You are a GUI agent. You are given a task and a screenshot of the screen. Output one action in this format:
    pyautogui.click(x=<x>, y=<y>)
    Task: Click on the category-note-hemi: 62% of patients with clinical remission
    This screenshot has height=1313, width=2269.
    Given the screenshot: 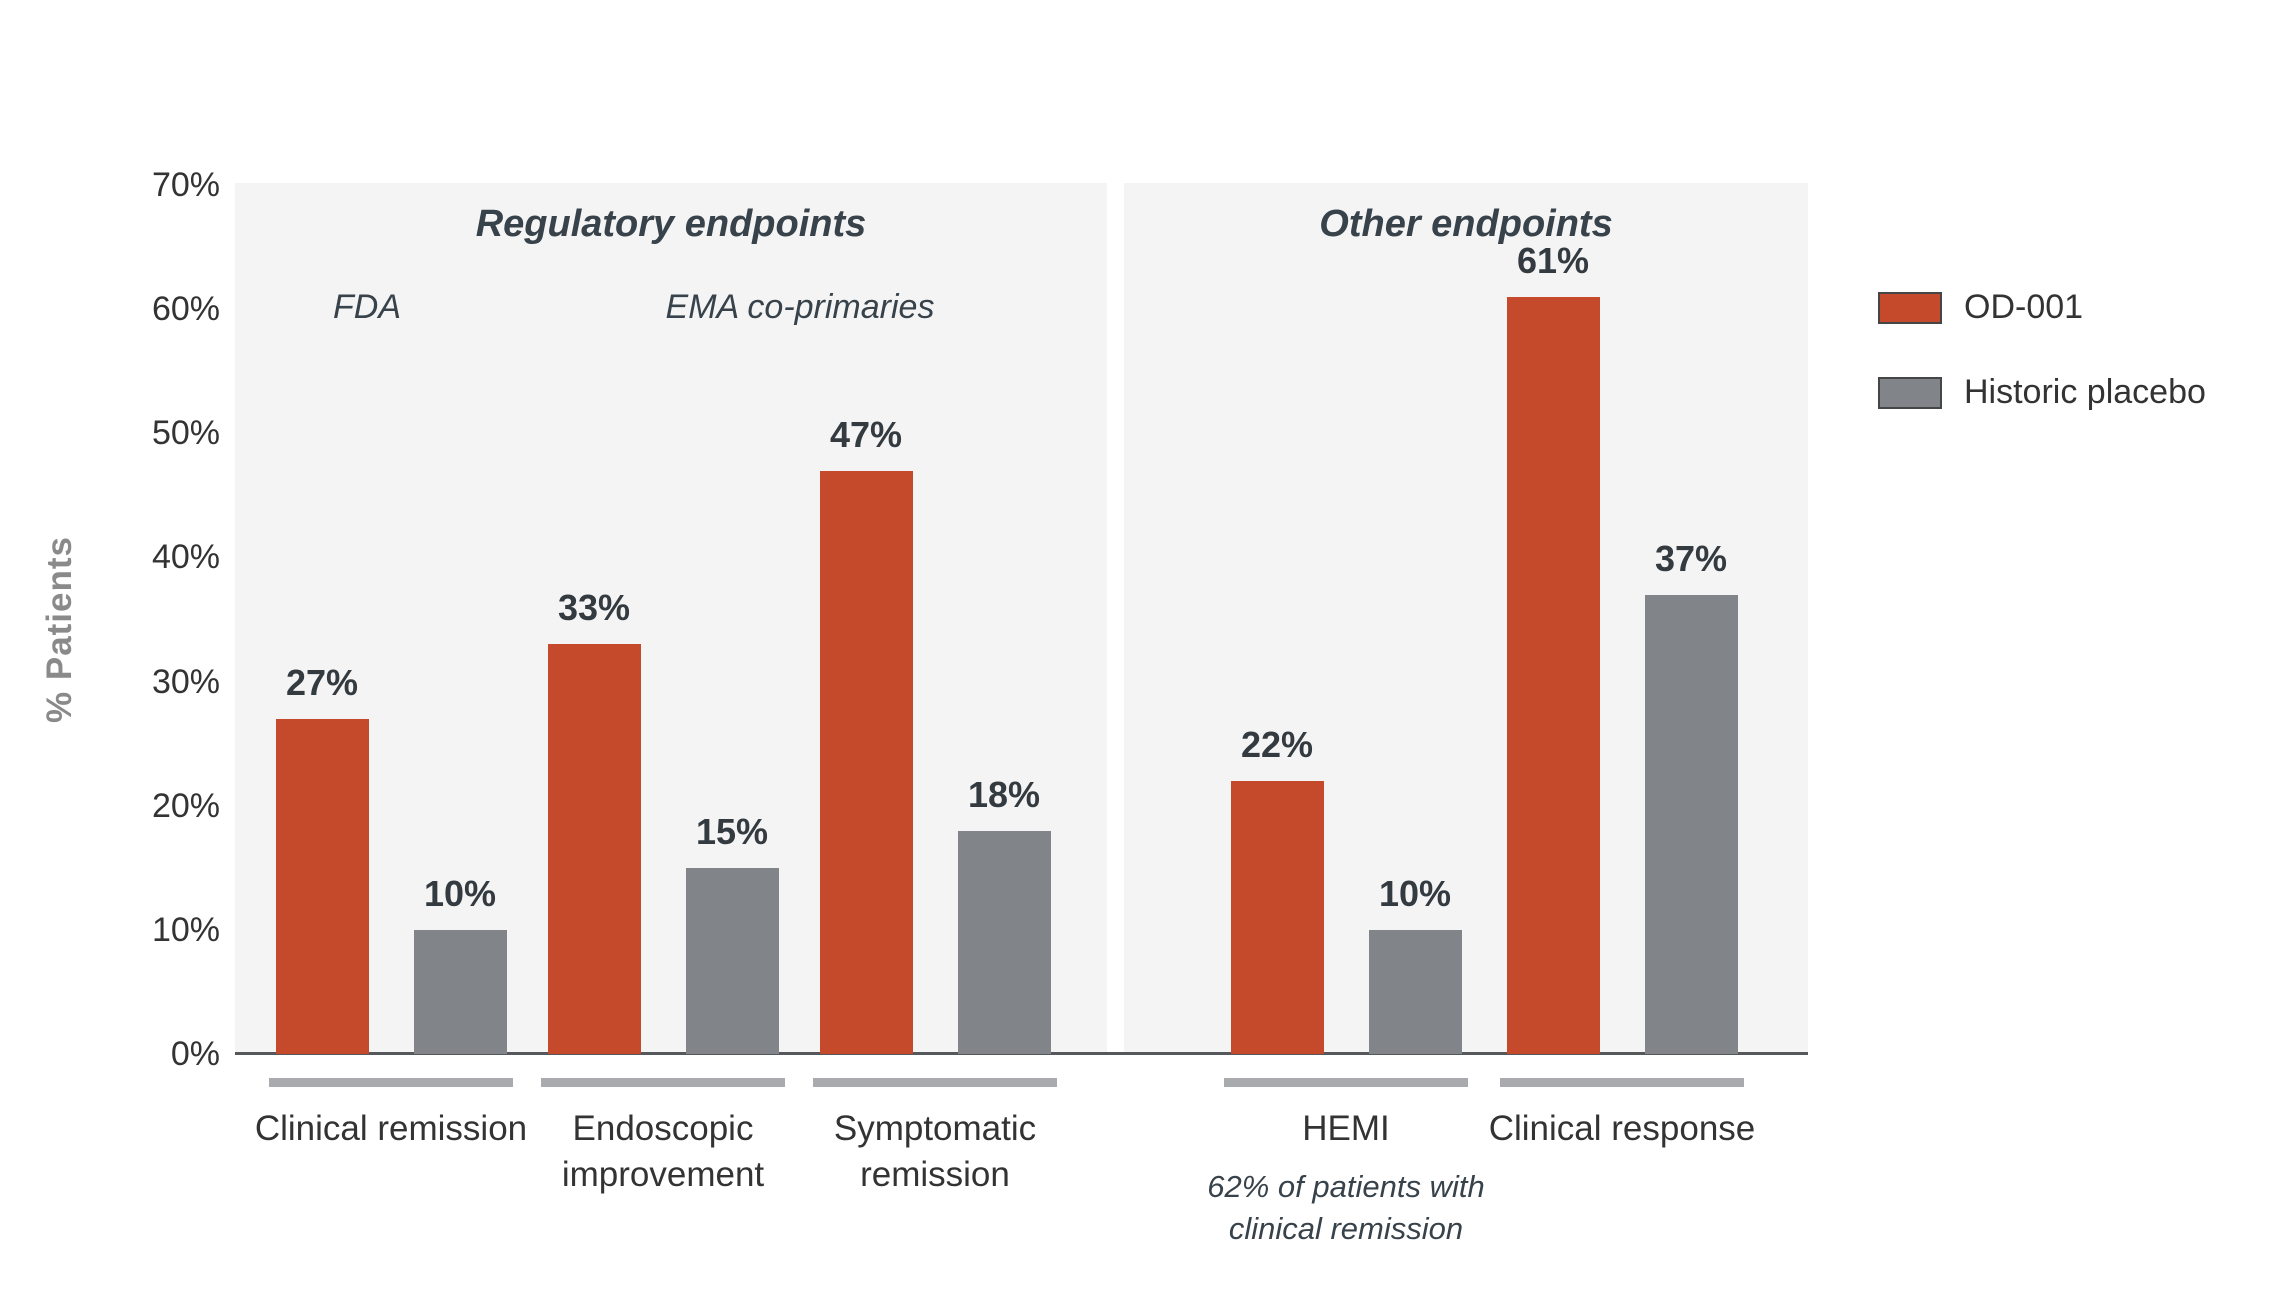 What is the action you would take?
    pyautogui.click(x=1346, y=1207)
    